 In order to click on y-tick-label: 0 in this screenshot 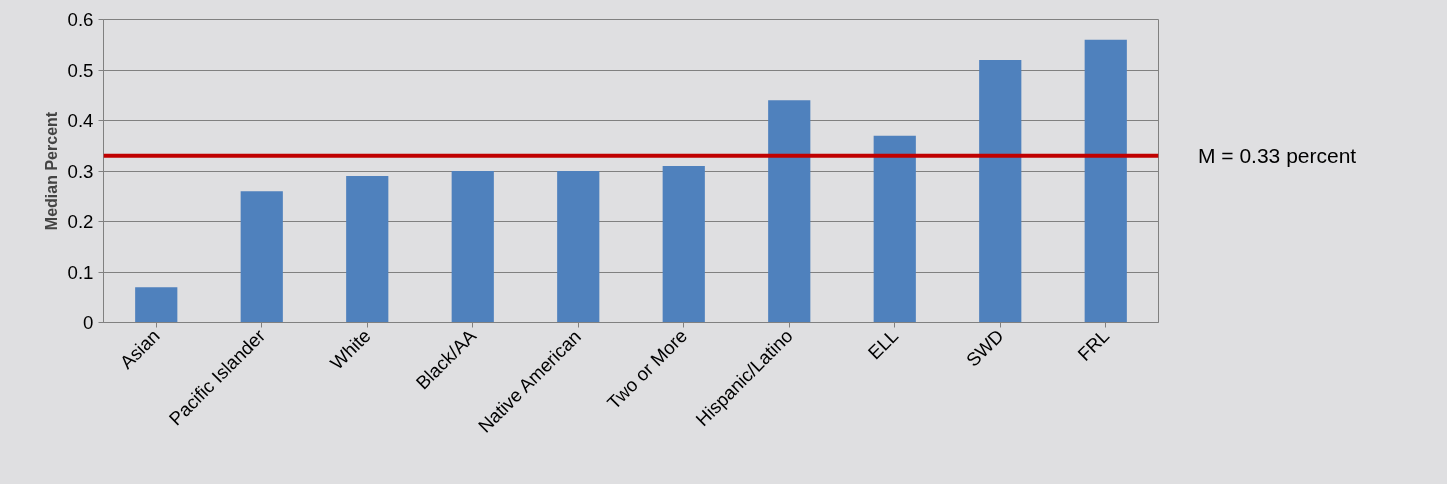, I will do `click(88, 322)`.